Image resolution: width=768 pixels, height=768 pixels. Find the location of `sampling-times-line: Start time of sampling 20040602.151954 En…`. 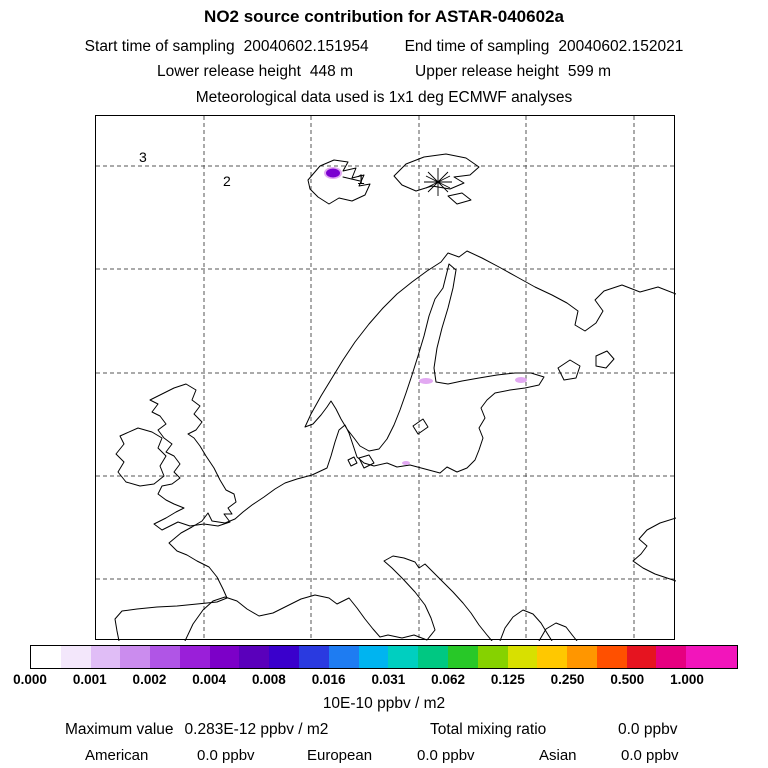

sampling-times-line: Start time of sampling 20040602.151954 En… is located at coordinates (384, 47).